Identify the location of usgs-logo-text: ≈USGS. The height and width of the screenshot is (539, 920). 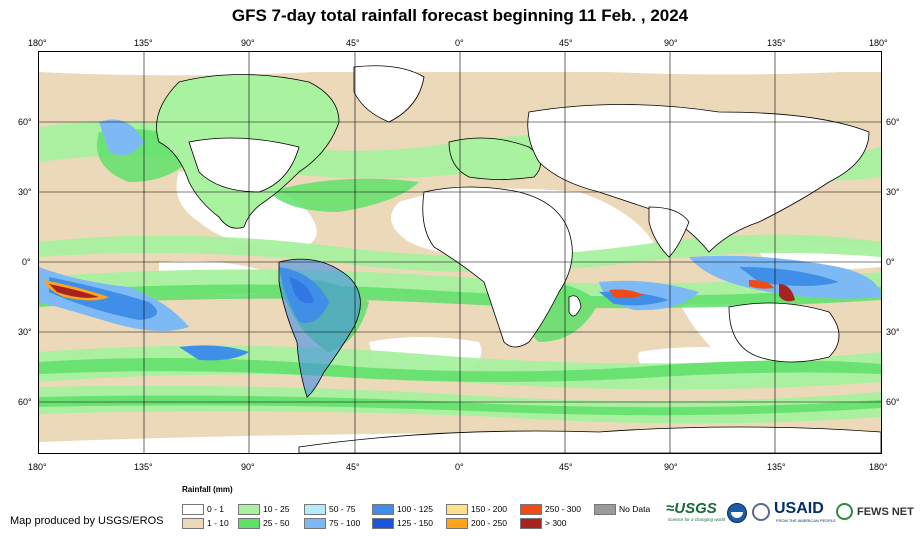
(691, 508).